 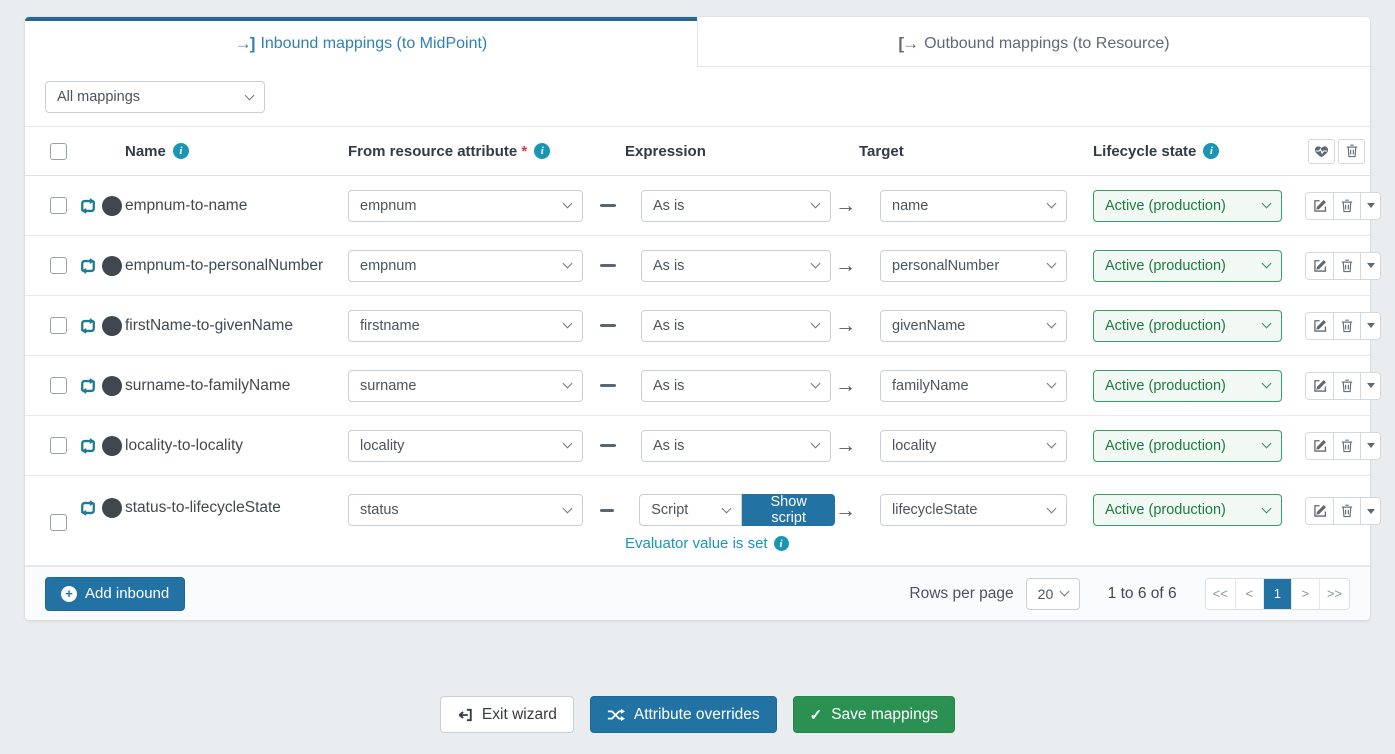 I want to click on required-asterisk: *, so click(x=524, y=151).